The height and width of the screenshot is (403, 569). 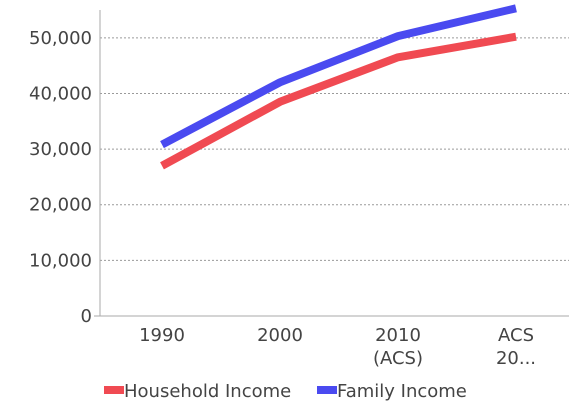 I want to click on y-tick-label: 40,000, so click(x=60, y=93).